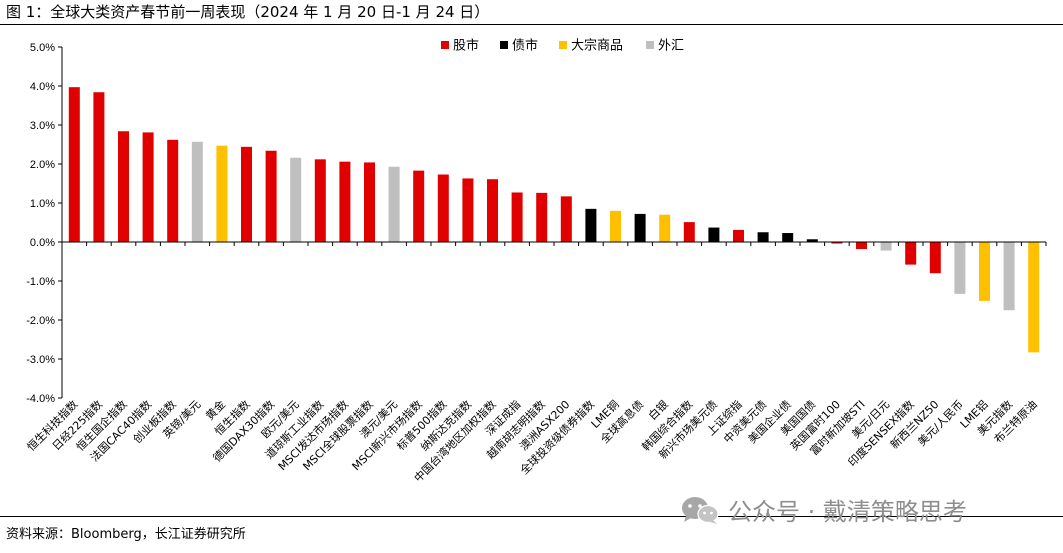 The image size is (1063, 553). What do you see at coordinates (42, 87) in the screenshot?
I see `y-tick-label: 4.0%` at bounding box center [42, 87].